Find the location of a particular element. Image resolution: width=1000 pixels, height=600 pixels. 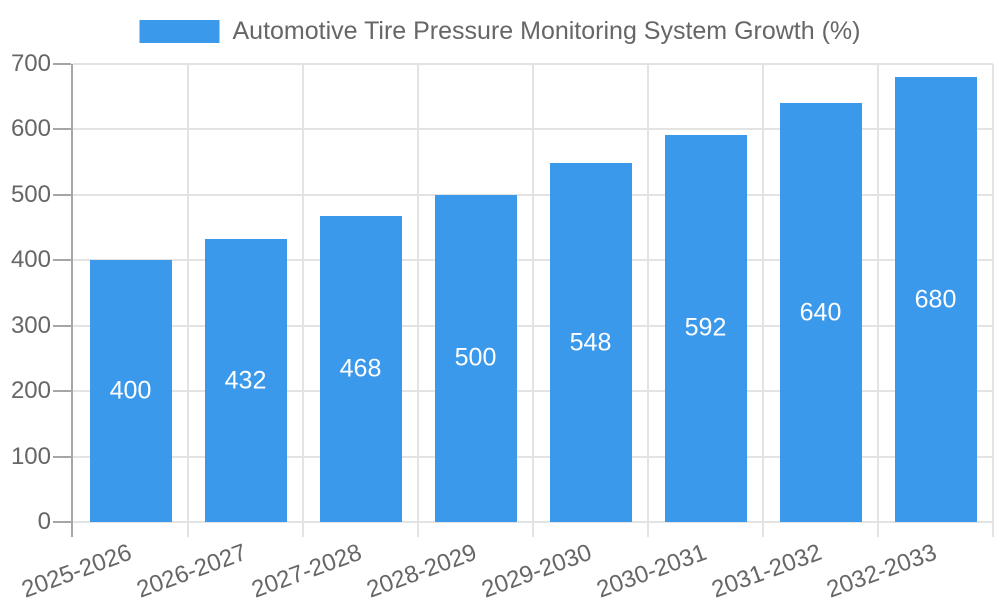

y-tick-label: 200 is located at coordinates (30, 391).